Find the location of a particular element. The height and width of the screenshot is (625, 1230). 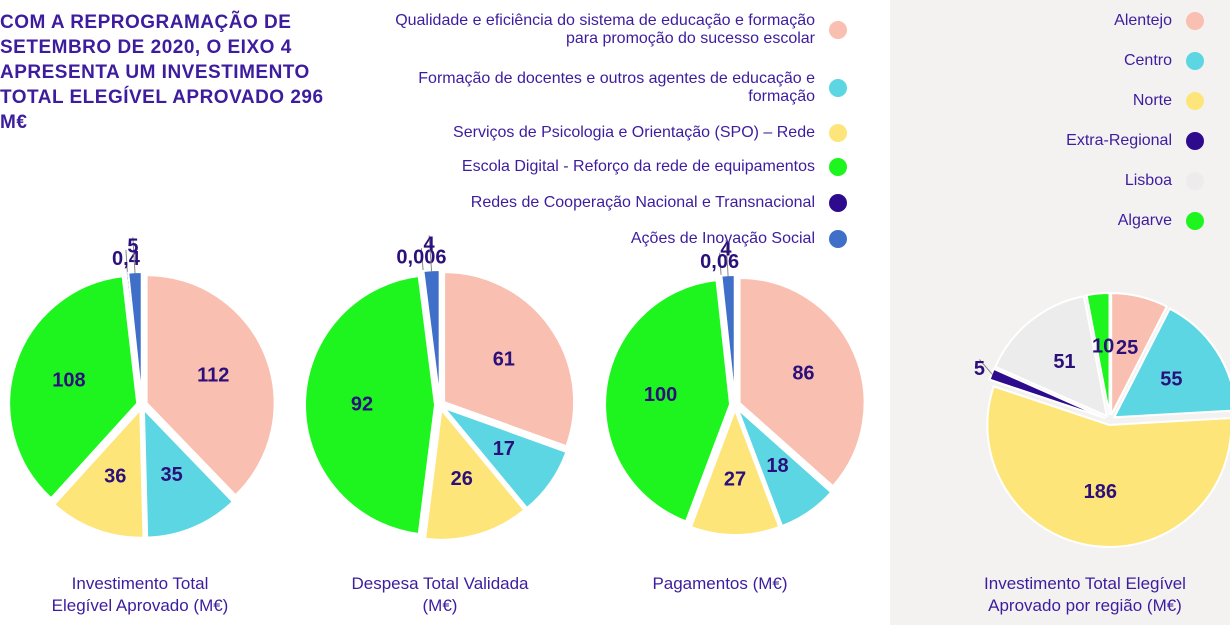

data-label: 100 is located at coordinates (660, 395).